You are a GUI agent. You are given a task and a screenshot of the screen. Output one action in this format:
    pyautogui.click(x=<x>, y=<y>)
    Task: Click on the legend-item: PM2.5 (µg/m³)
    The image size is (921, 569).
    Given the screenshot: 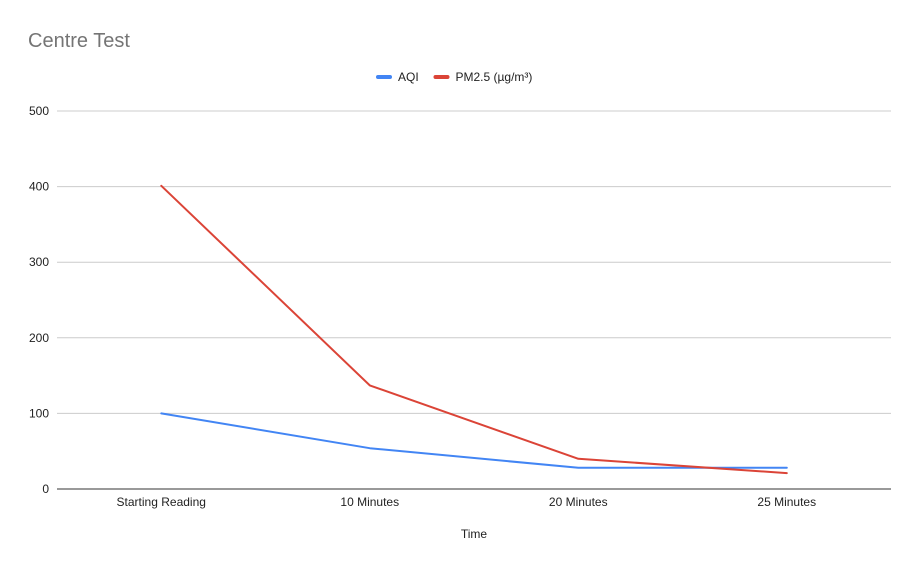 What is the action you would take?
    pyautogui.click(x=483, y=77)
    